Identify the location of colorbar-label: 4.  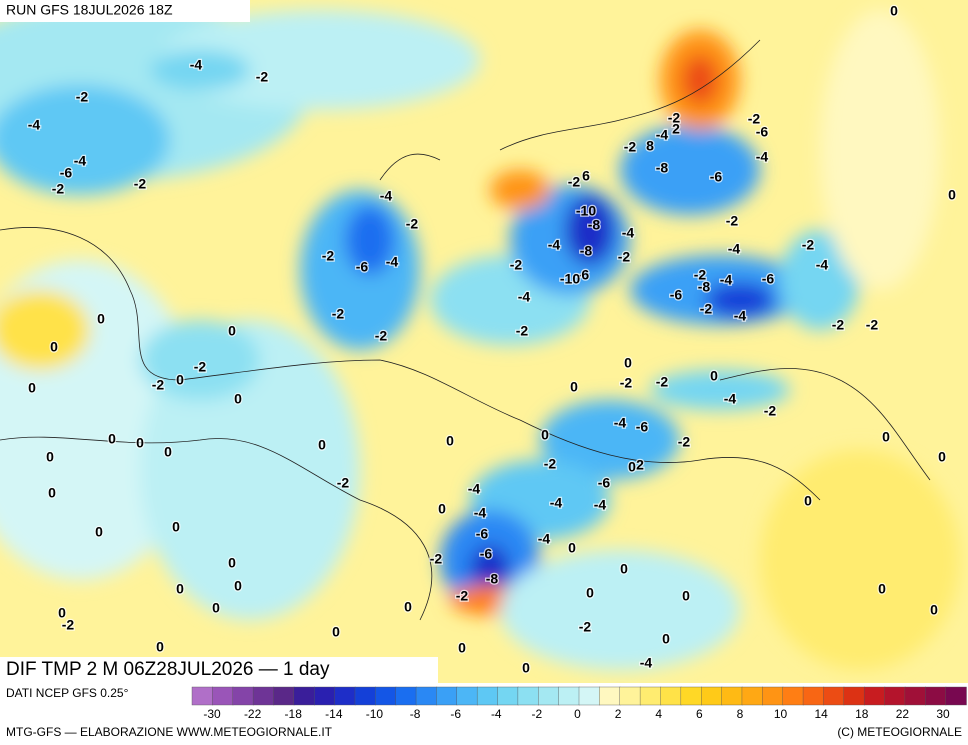
(658, 714).